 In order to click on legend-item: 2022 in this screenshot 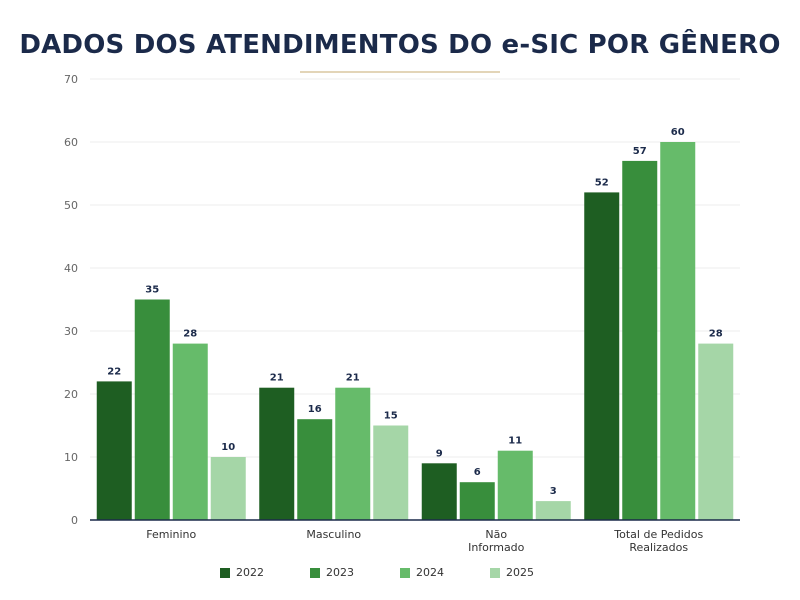, I will do `click(242, 572)`.